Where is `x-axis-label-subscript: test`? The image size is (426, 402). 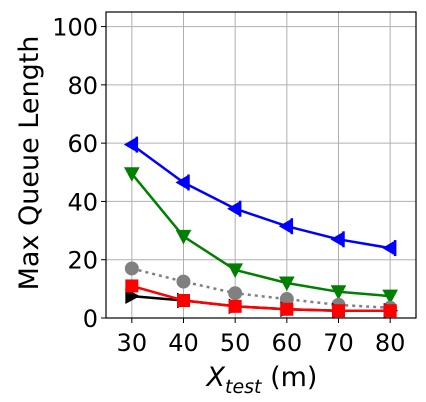 x-axis-label-subscript: test is located at coordinates (244, 387).